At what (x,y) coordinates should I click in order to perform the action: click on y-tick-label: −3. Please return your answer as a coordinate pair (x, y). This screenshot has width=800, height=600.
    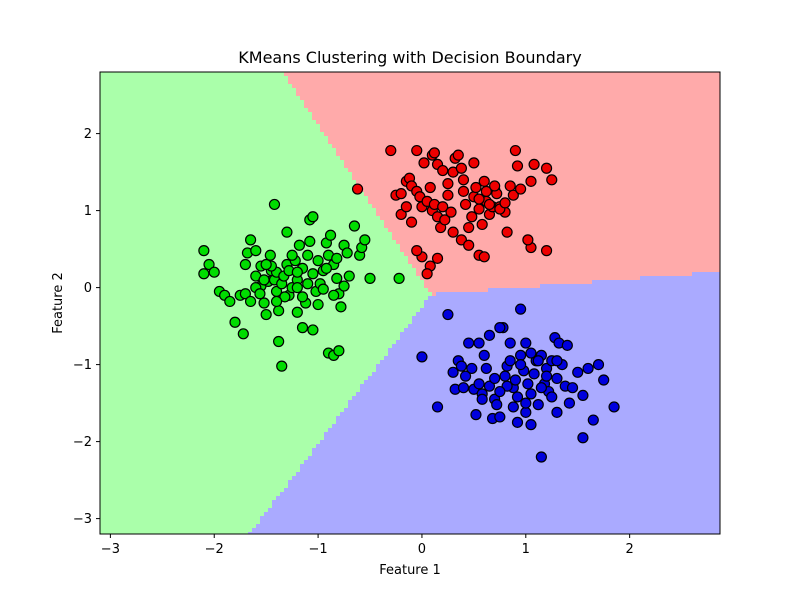
    Looking at the image, I should click on (82, 519).